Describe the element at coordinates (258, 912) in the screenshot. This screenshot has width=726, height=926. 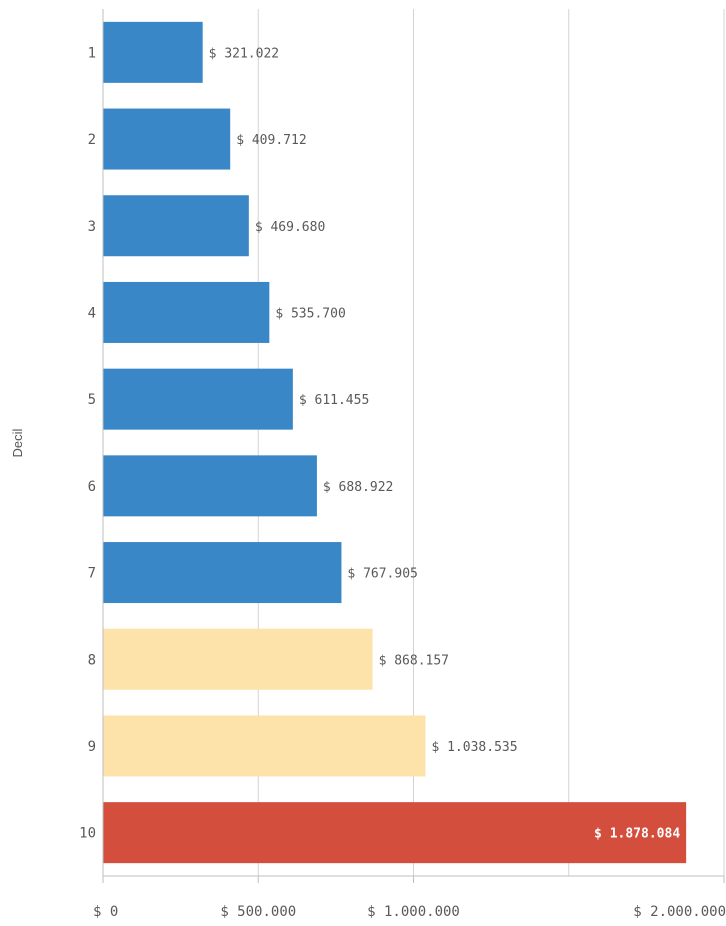
I see `x-tick-label: $ 500.000` at that location.